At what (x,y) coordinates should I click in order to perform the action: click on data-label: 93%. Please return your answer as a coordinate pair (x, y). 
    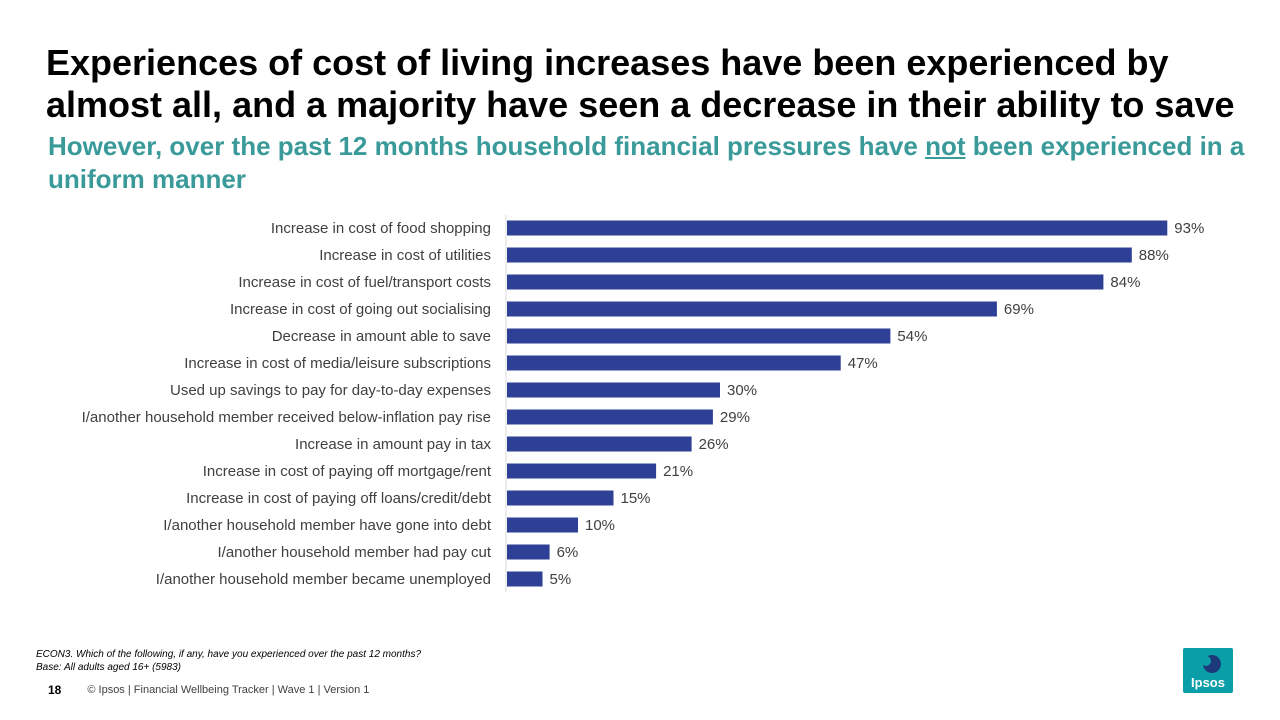
    Looking at the image, I should click on (1189, 228).